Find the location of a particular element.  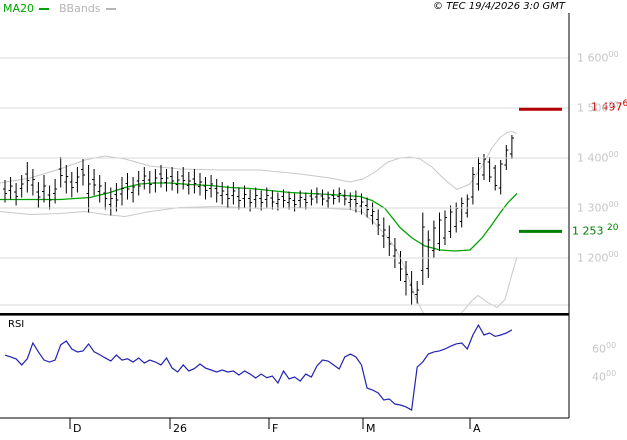

legend-ma20: MA20 is located at coordinates (26, 8).